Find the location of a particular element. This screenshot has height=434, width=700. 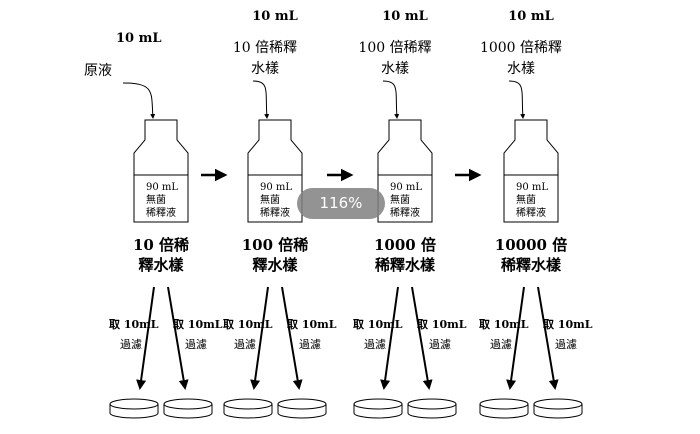

result-label: 10 倍稀 is located at coordinates (161, 245).